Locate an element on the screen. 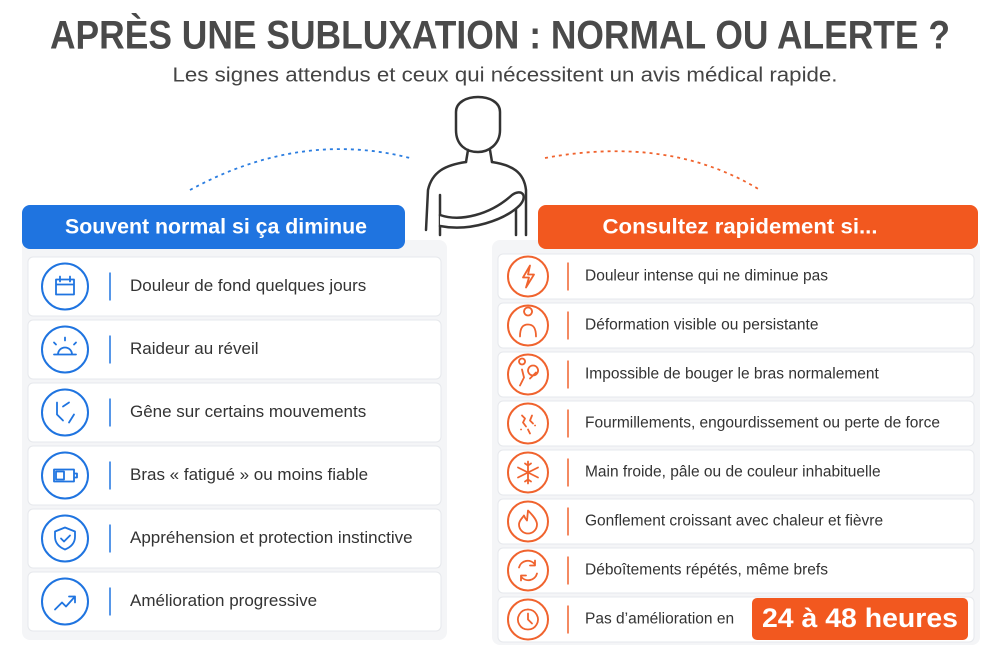 This screenshot has height=672, width=1000. item-text: Douleur intense qui ne diminue pas is located at coordinates (706, 276).